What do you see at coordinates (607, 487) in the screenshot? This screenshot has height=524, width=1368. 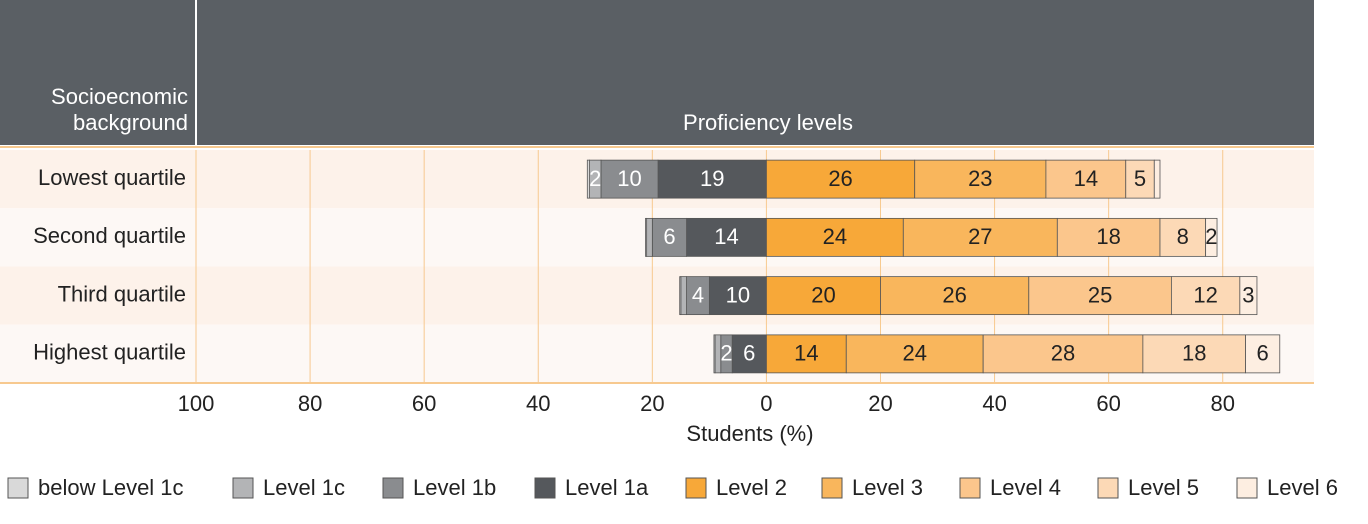 I see `legend-label: Level 1a` at bounding box center [607, 487].